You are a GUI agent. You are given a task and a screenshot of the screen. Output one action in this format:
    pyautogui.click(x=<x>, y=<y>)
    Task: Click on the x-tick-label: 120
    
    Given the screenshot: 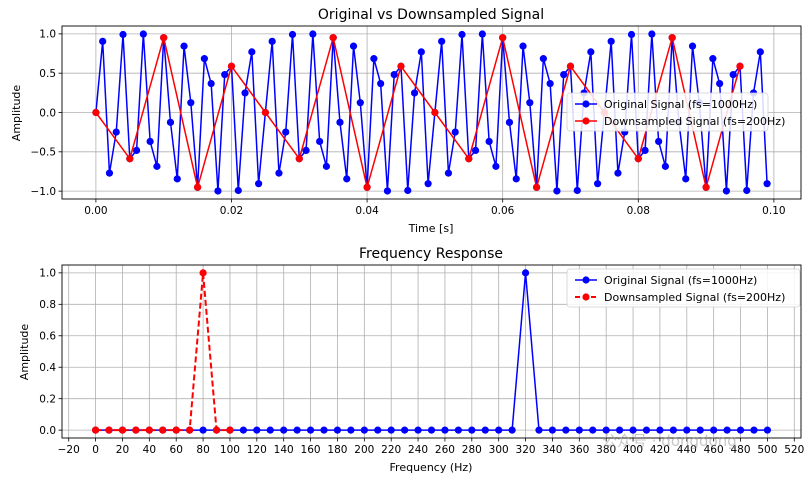 What is the action you would take?
    pyautogui.click(x=257, y=450)
    